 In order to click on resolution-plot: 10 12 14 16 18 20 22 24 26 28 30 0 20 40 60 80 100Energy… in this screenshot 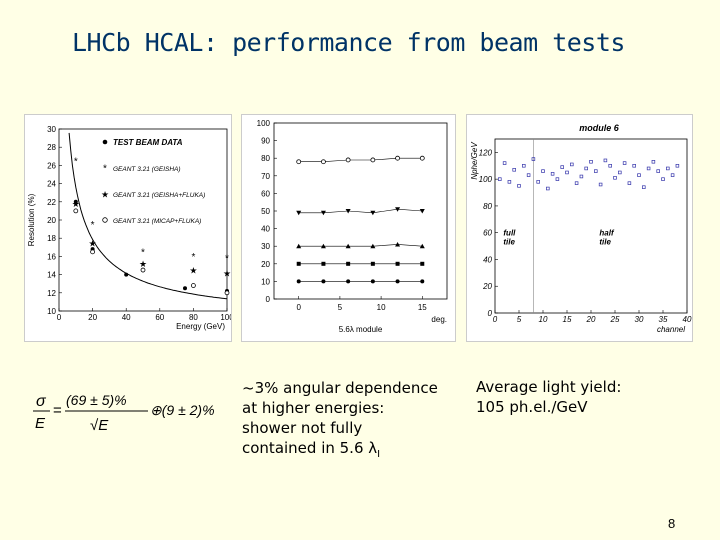, I will do `click(129, 228)`.